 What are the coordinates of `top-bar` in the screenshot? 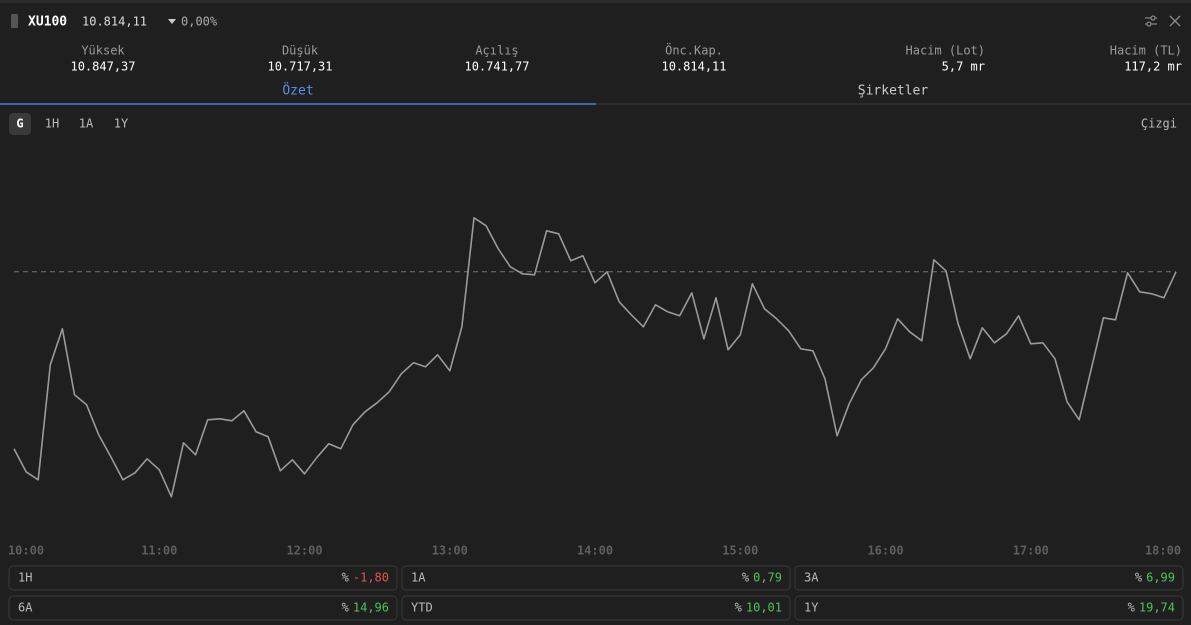 It's located at (595, 1).